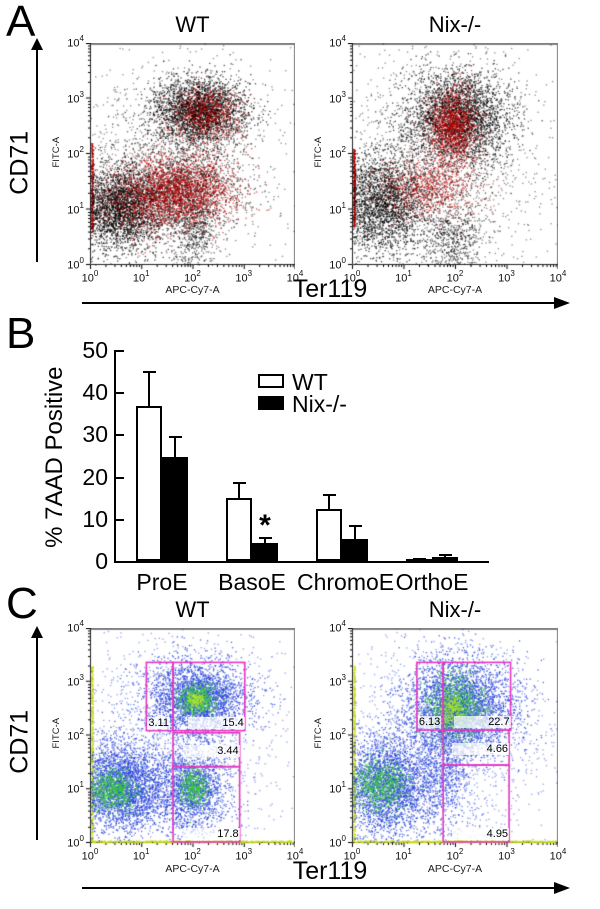 The width and height of the screenshot is (600, 909). What do you see at coordinates (75, 153) in the screenshot?
I see `y-tick-label-flow-a-wt-2: 10²` at bounding box center [75, 153].